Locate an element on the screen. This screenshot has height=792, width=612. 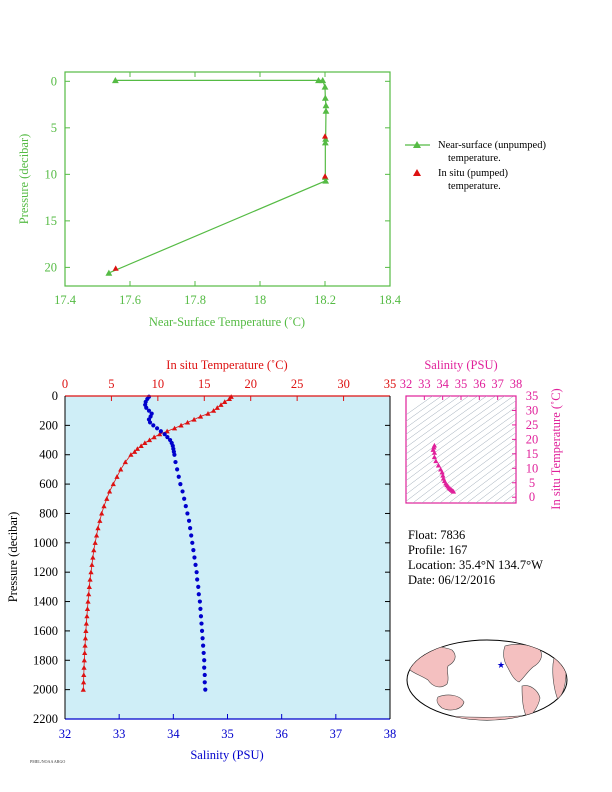
legend-pumped-label-2: temperature. is located at coordinates (474, 186).